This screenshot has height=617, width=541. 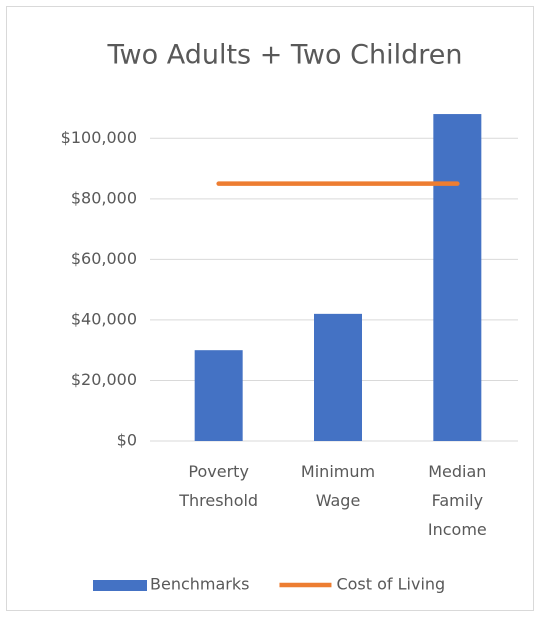 What do you see at coordinates (218, 486) in the screenshot?
I see `x-tick-label: Poverty Threshold` at bounding box center [218, 486].